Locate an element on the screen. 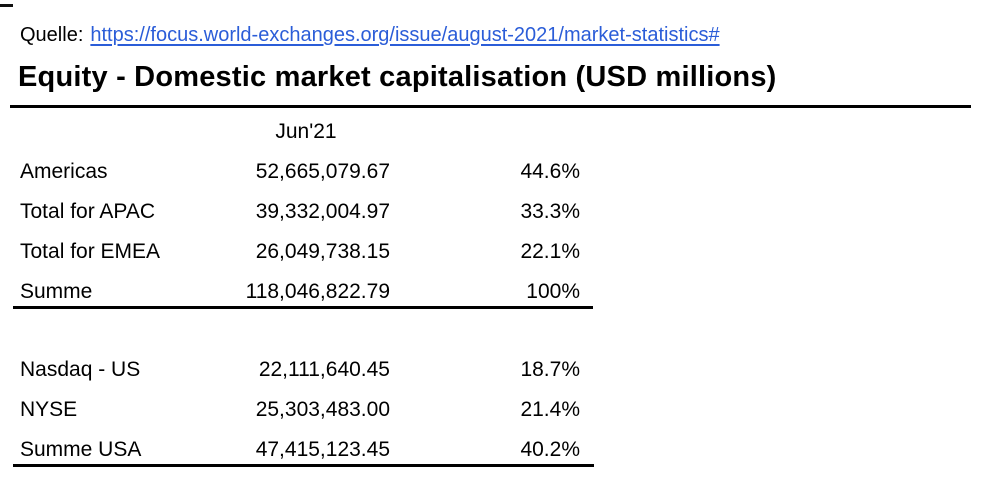 The height and width of the screenshot is (484, 1000). title-underline-rule is located at coordinates (490, 106).